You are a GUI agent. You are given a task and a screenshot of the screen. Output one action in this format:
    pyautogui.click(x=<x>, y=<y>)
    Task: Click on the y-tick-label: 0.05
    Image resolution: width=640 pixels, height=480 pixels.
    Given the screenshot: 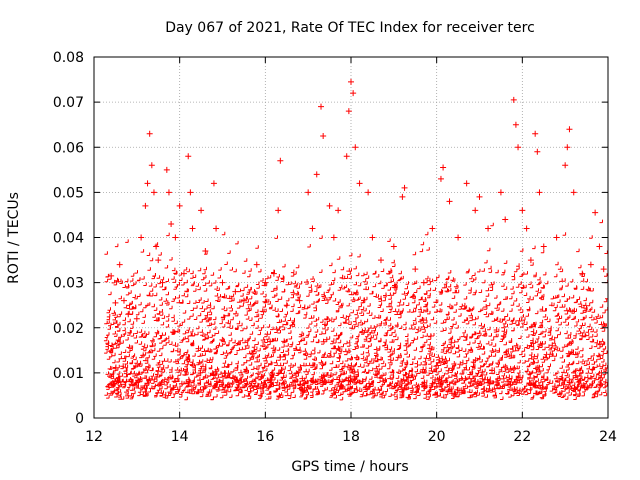 What is the action you would take?
    pyautogui.click(x=68, y=193)
    